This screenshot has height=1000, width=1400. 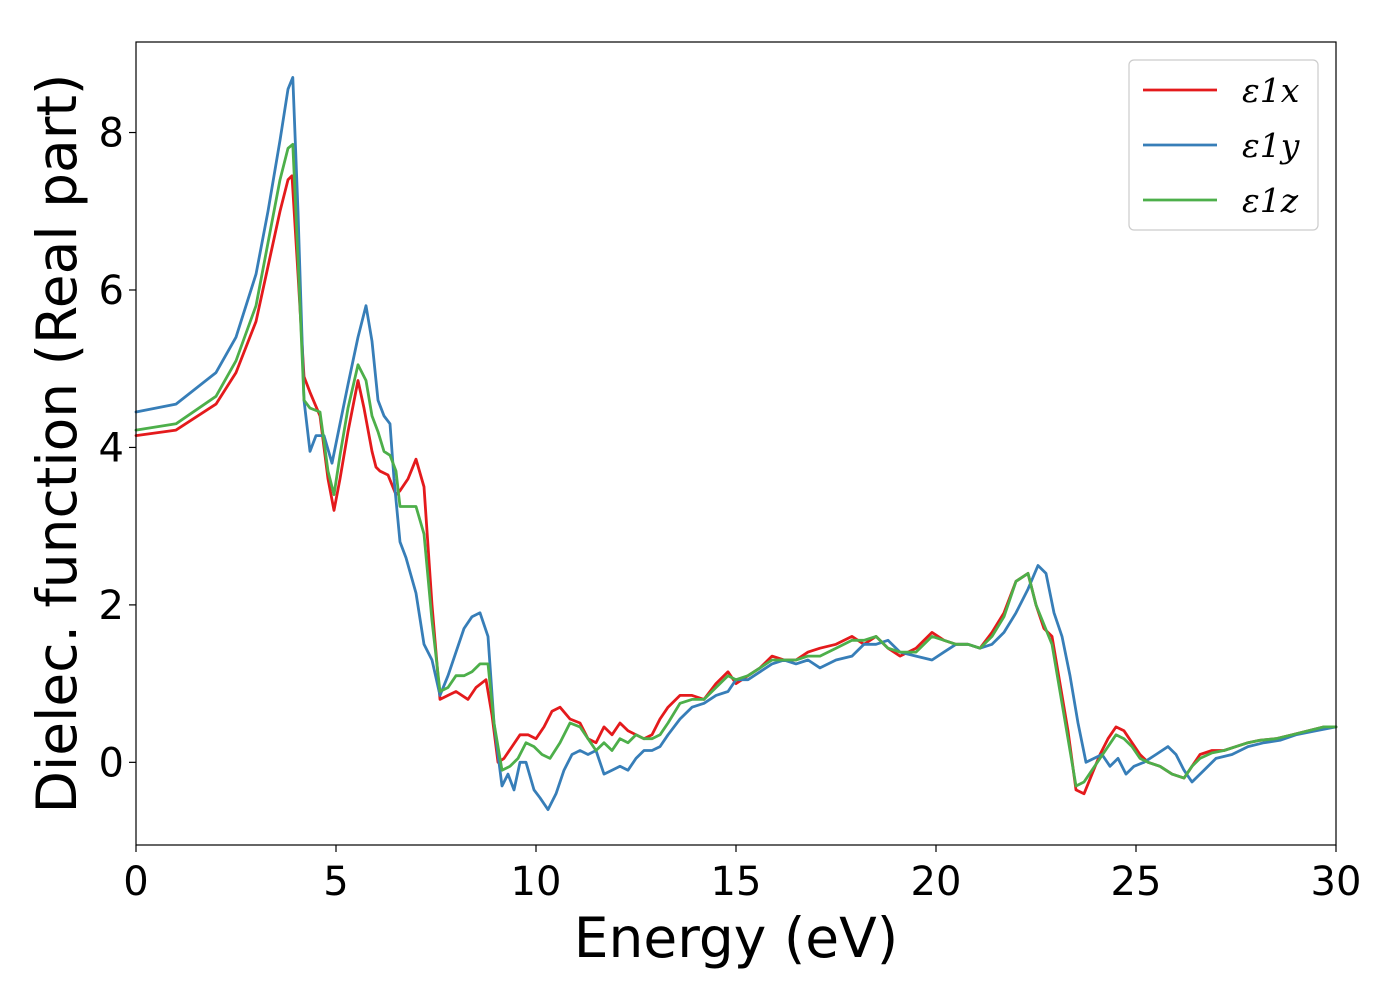 I want to click on y-axis-label: Dielec. function (Real part), so click(x=57, y=444).